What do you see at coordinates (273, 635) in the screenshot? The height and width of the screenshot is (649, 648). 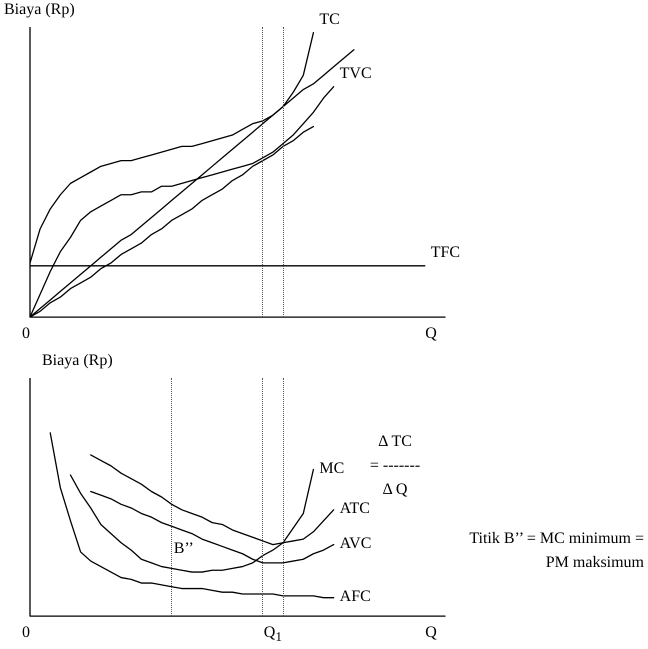 I see `x-tick-label: Q$_{1}$` at bounding box center [273, 635].